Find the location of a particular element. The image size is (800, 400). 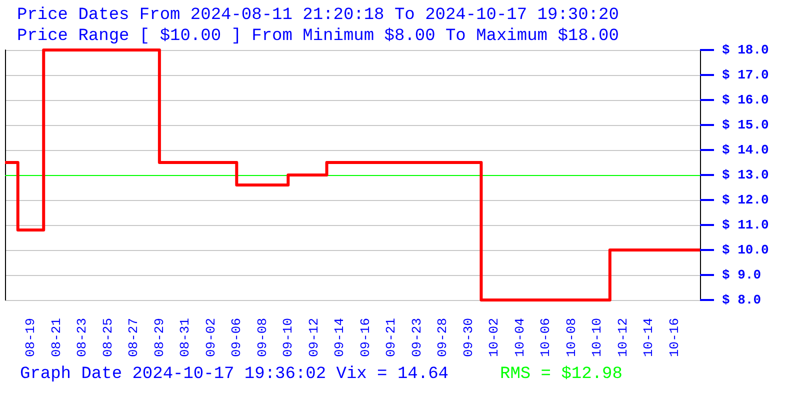

x-tick-label: 10-12 is located at coordinates (622, 338).